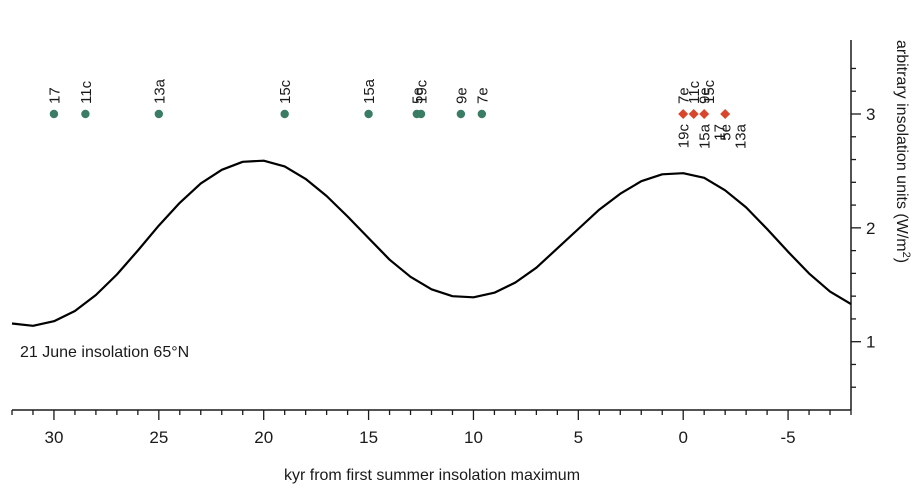  I want to click on y-axis-title-close: ), so click(901, 260).